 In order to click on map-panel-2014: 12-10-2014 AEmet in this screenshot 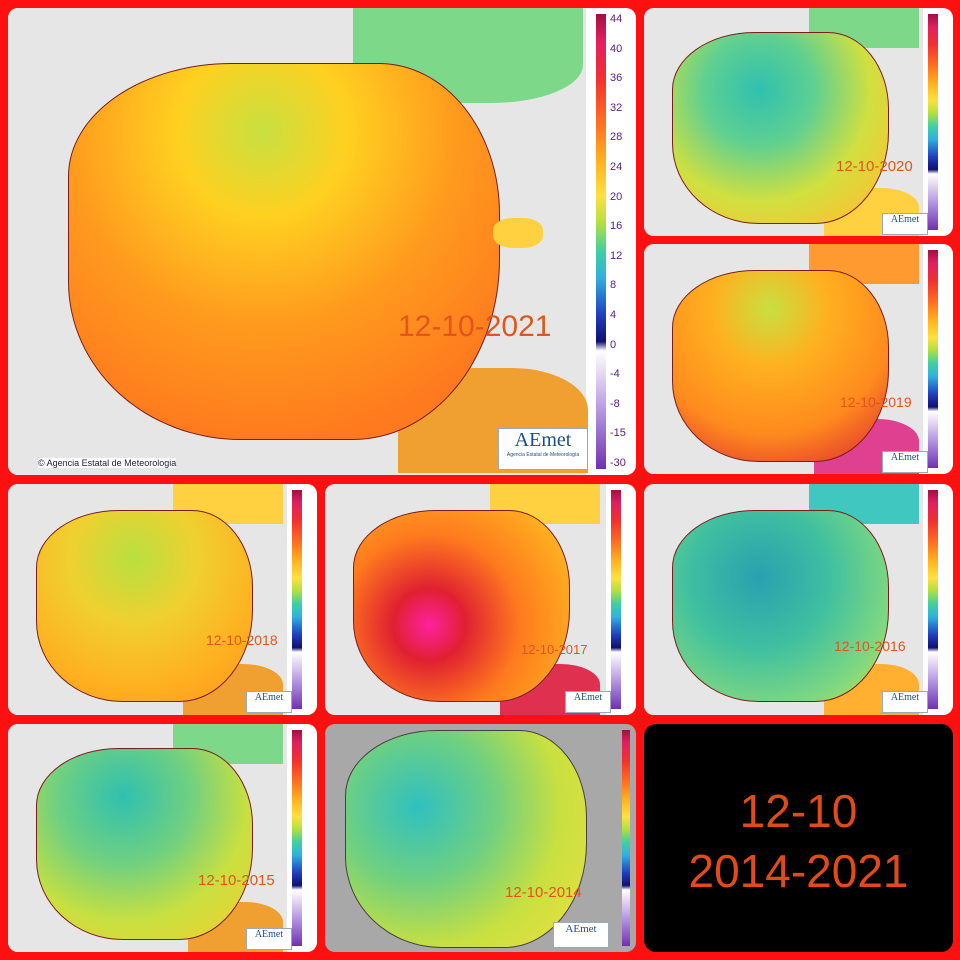, I will do `click(480, 838)`.